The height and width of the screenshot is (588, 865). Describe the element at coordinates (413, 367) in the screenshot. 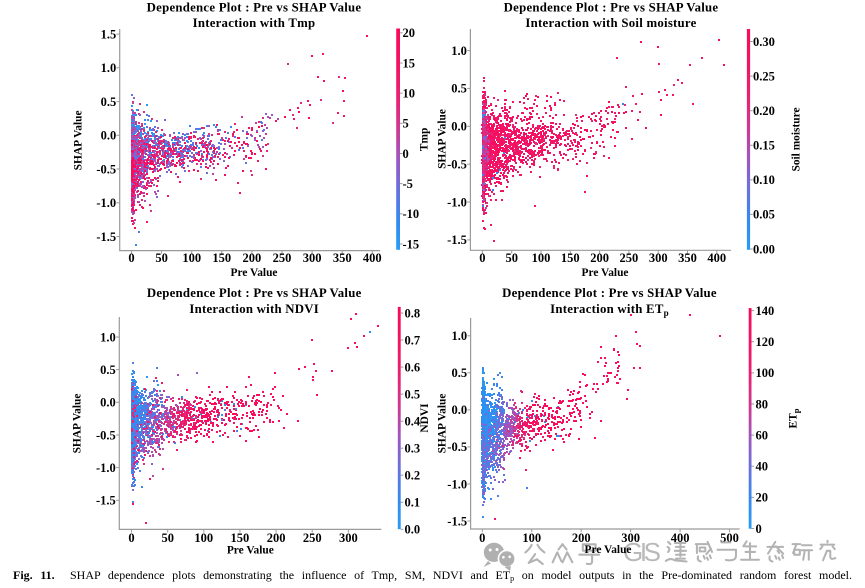

I see `svg-text: 0.6` at that location.